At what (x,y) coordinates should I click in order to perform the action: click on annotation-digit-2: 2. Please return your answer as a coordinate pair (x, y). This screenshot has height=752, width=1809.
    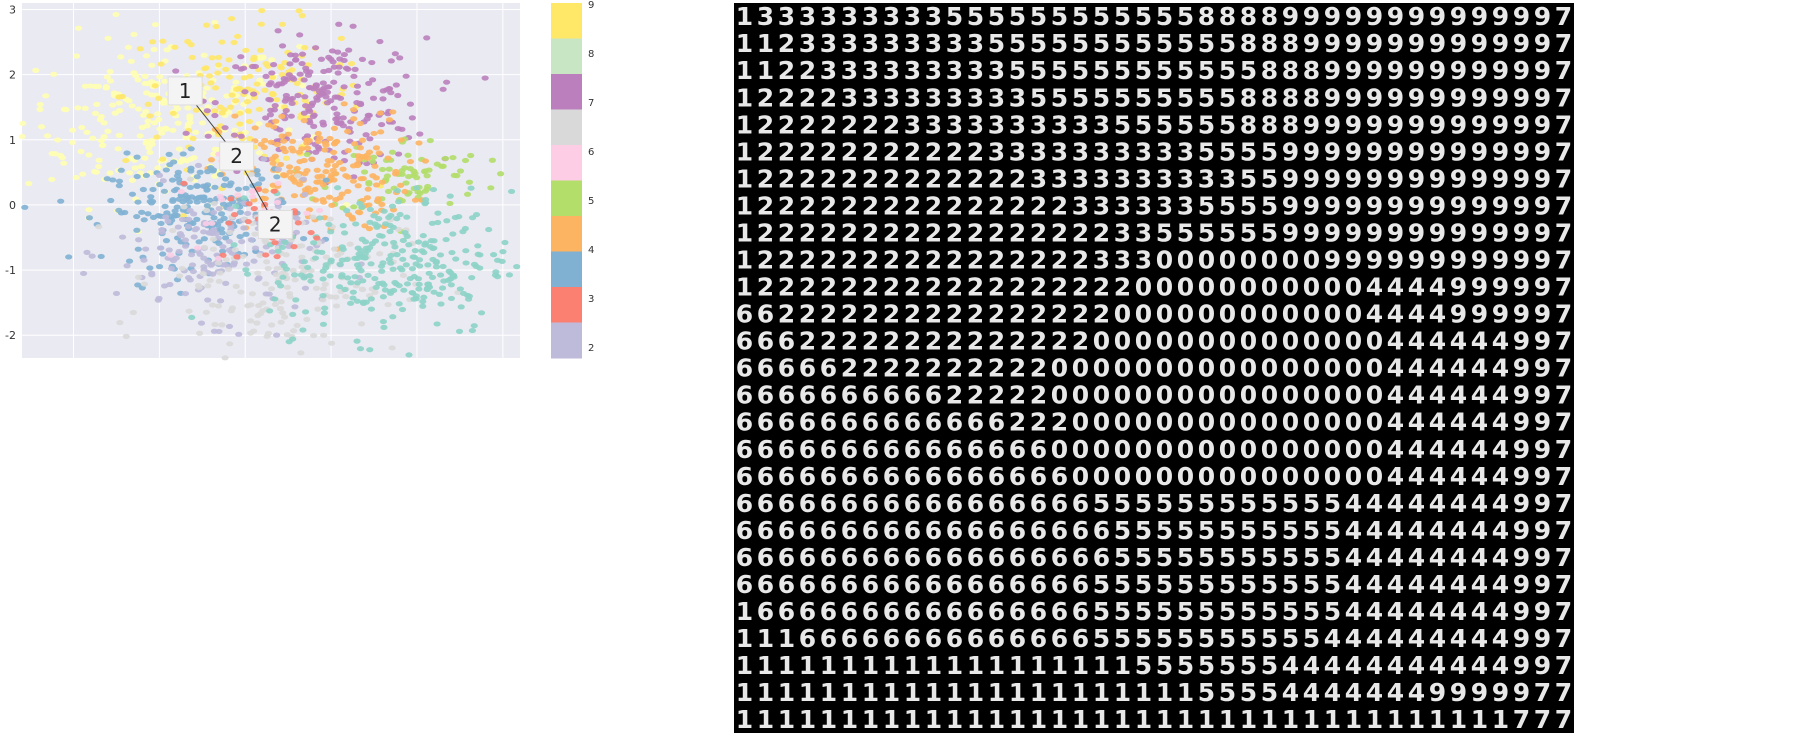
    Looking at the image, I should click on (237, 156).